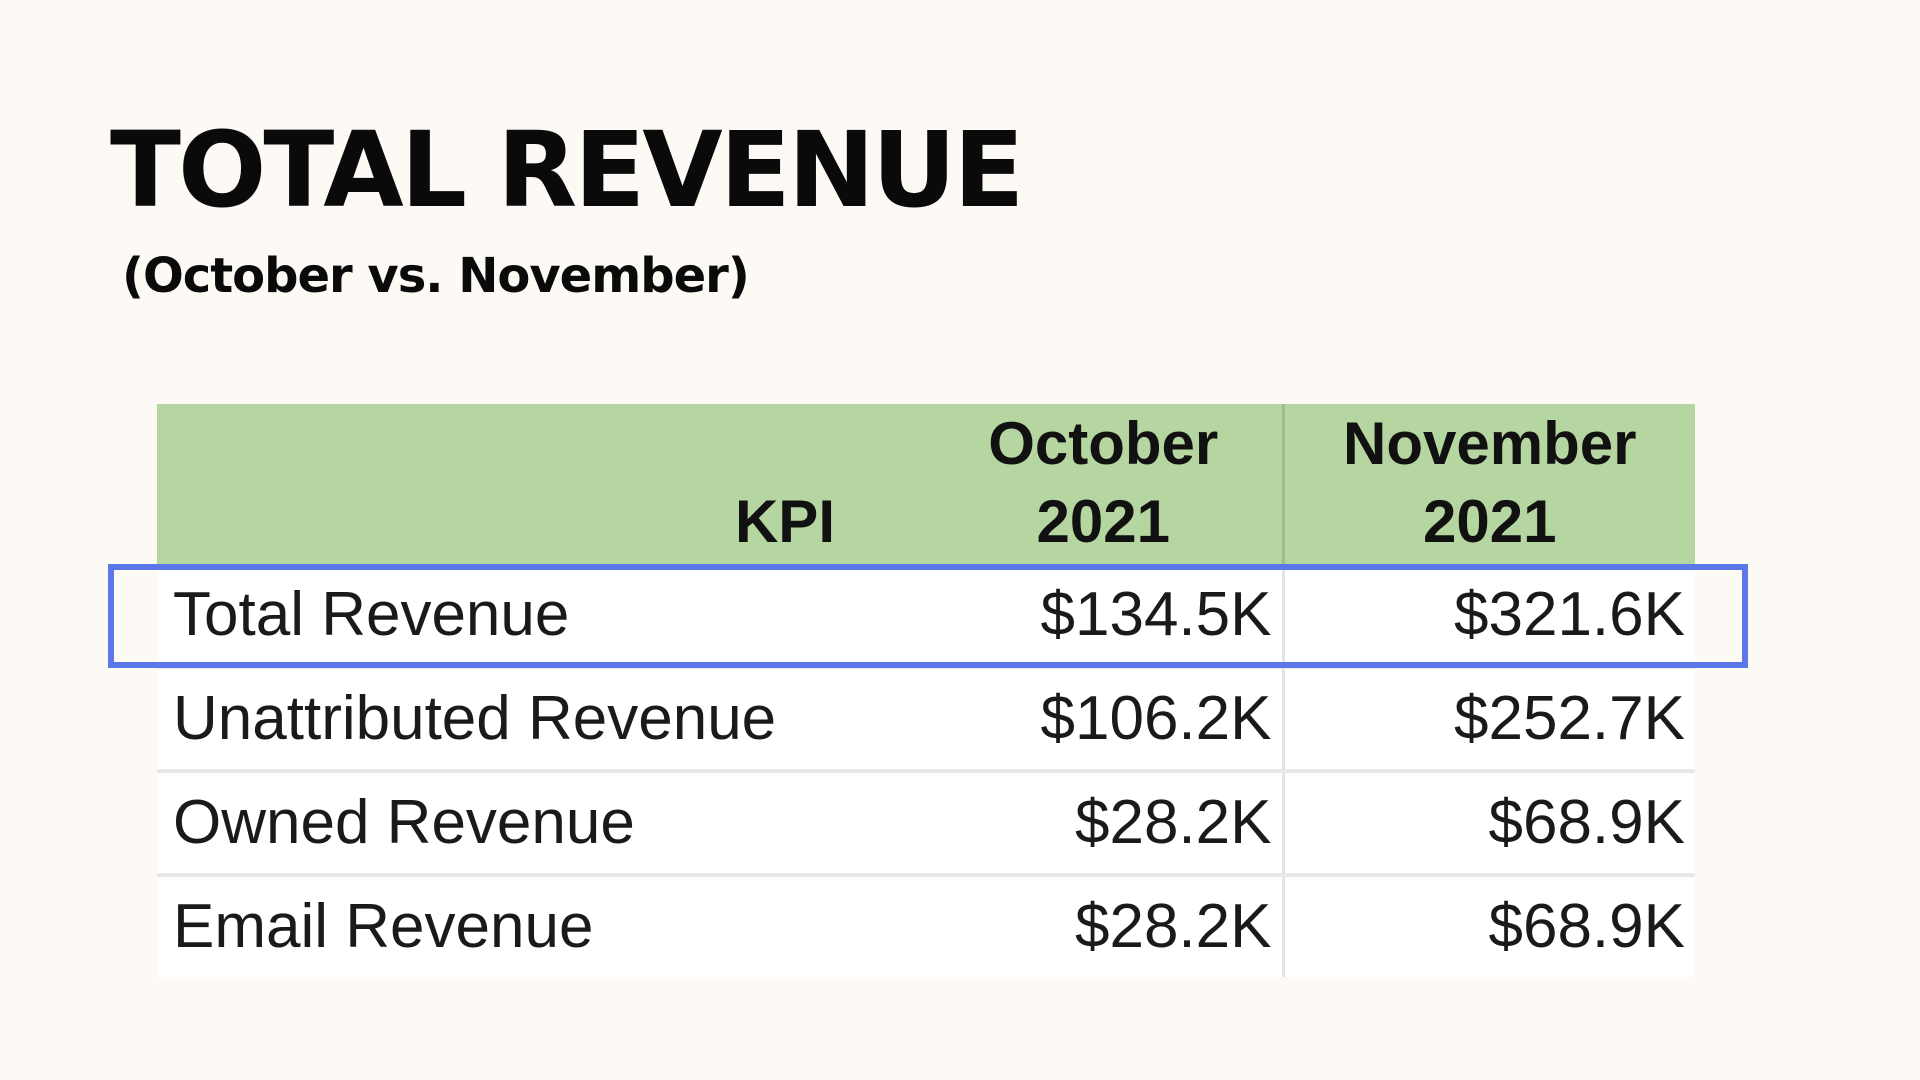  Describe the element at coordinates (1103, 443) in the screenshot. I see `column-header-october-month: October` at that location.